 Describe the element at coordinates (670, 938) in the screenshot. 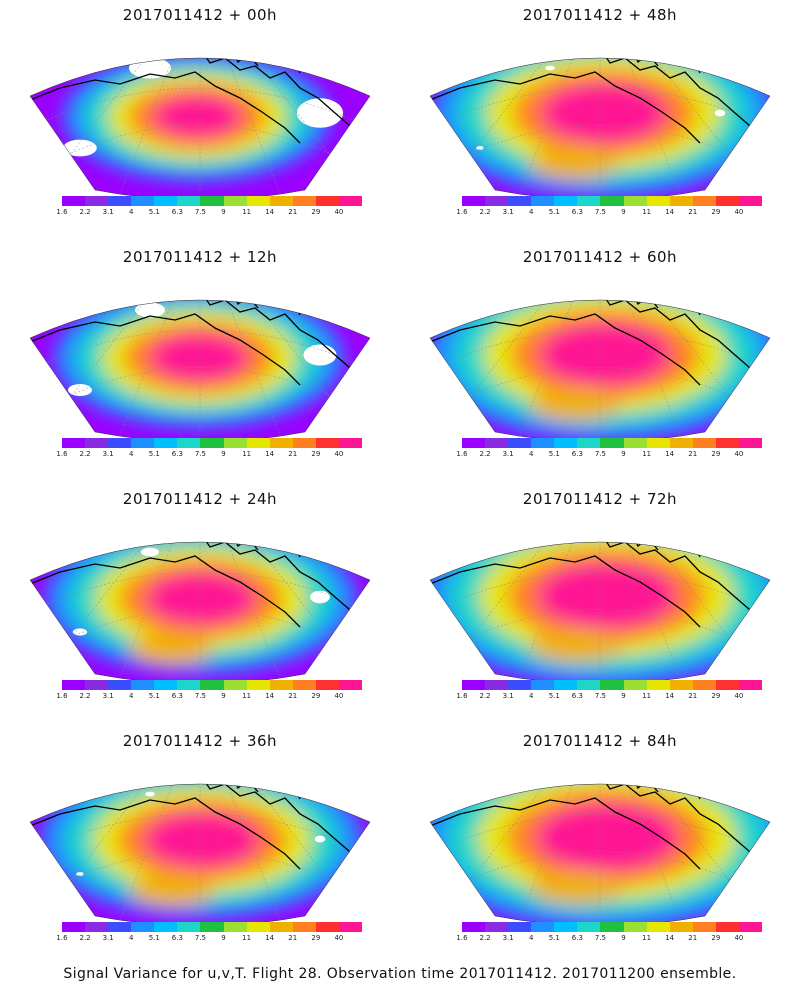

I see `colorbar-label: 14` at that location.